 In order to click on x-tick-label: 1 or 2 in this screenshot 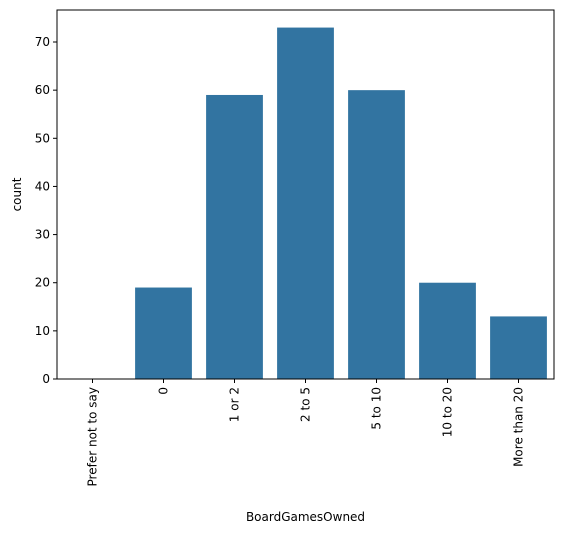, I will do `click(235, 404)`.